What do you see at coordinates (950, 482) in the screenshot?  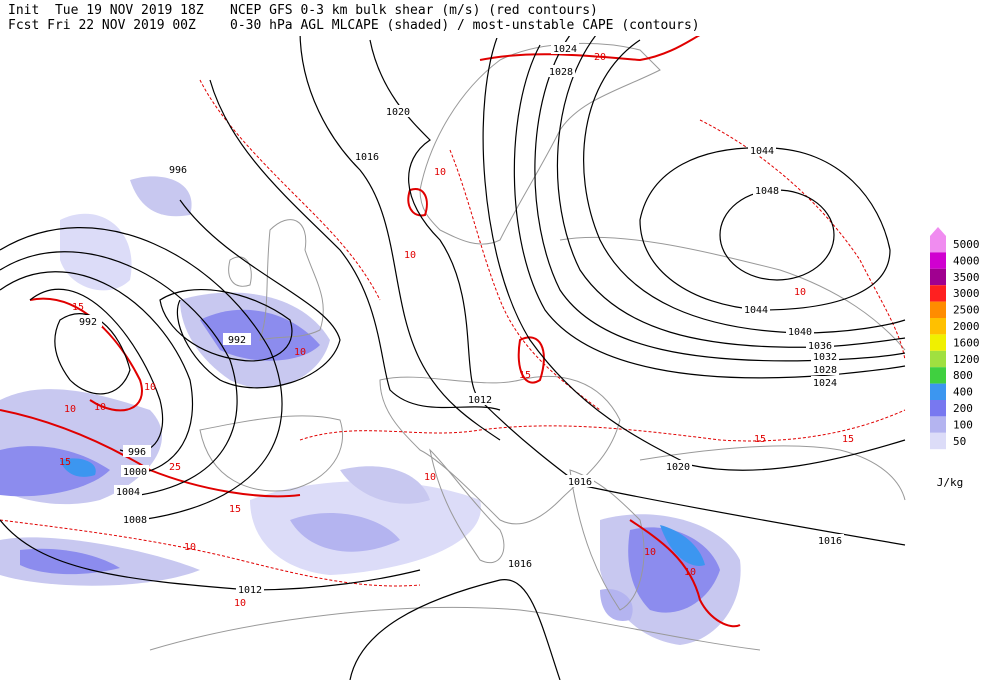 I see `legend-units: J/kg` at bounding box center [950, 482].